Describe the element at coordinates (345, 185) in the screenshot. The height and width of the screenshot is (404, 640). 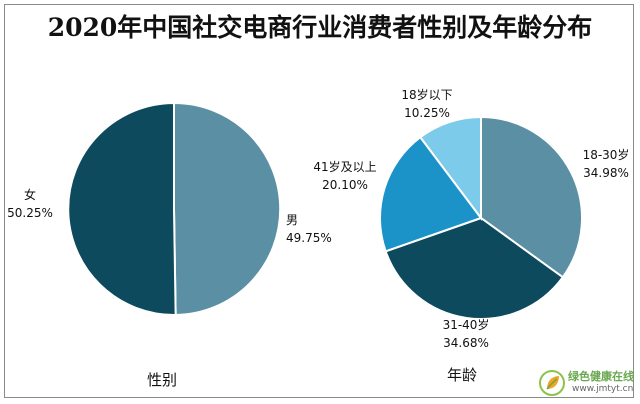
I see `age-pie-slice-2-value: 20.10%` at that location.